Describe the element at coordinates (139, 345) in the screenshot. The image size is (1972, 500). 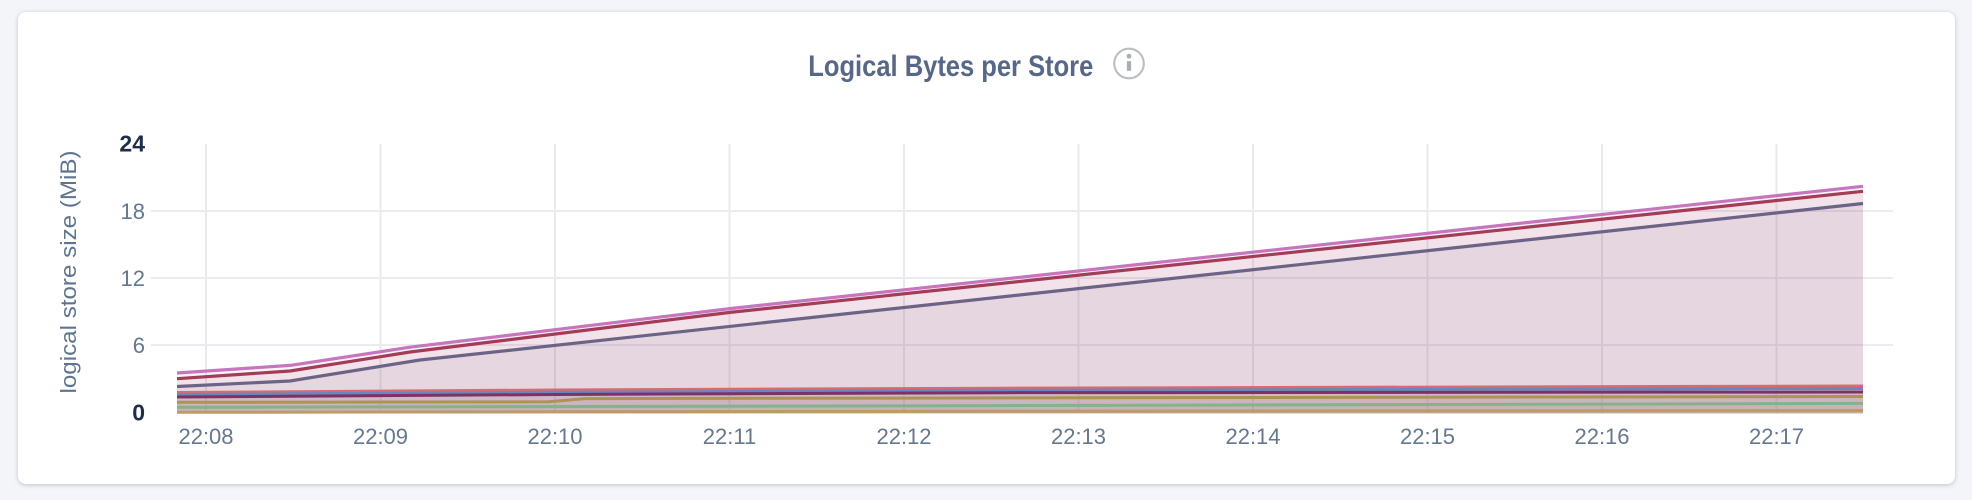
I see `svg-text: 6` at that location.